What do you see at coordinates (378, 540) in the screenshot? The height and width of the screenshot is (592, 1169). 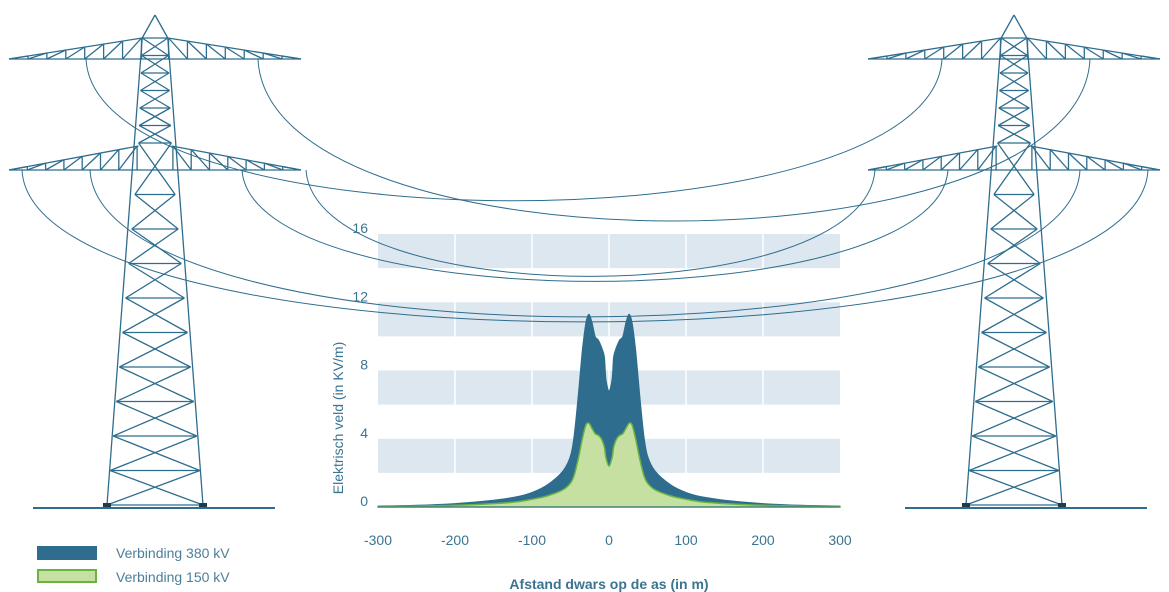 I see `x-tick-label: -300` at bounding box center [378, 540].